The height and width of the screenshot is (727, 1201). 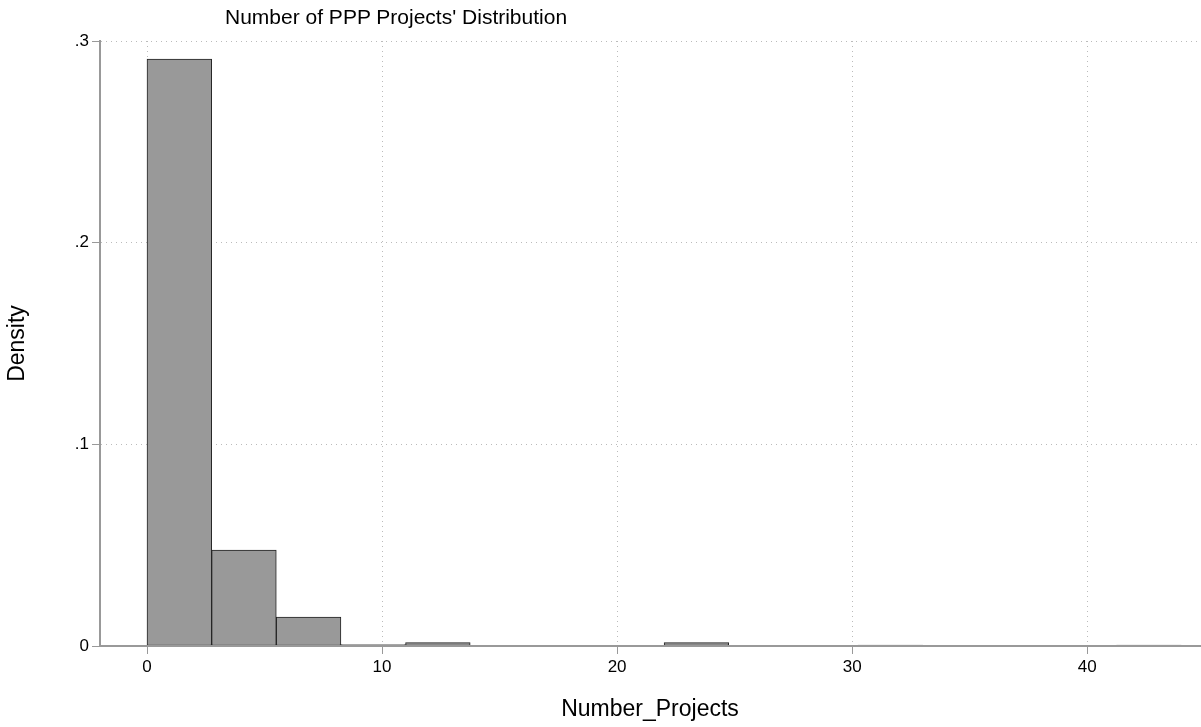 I want to click on y-tick-label: 0, so click(x=84, y=645).